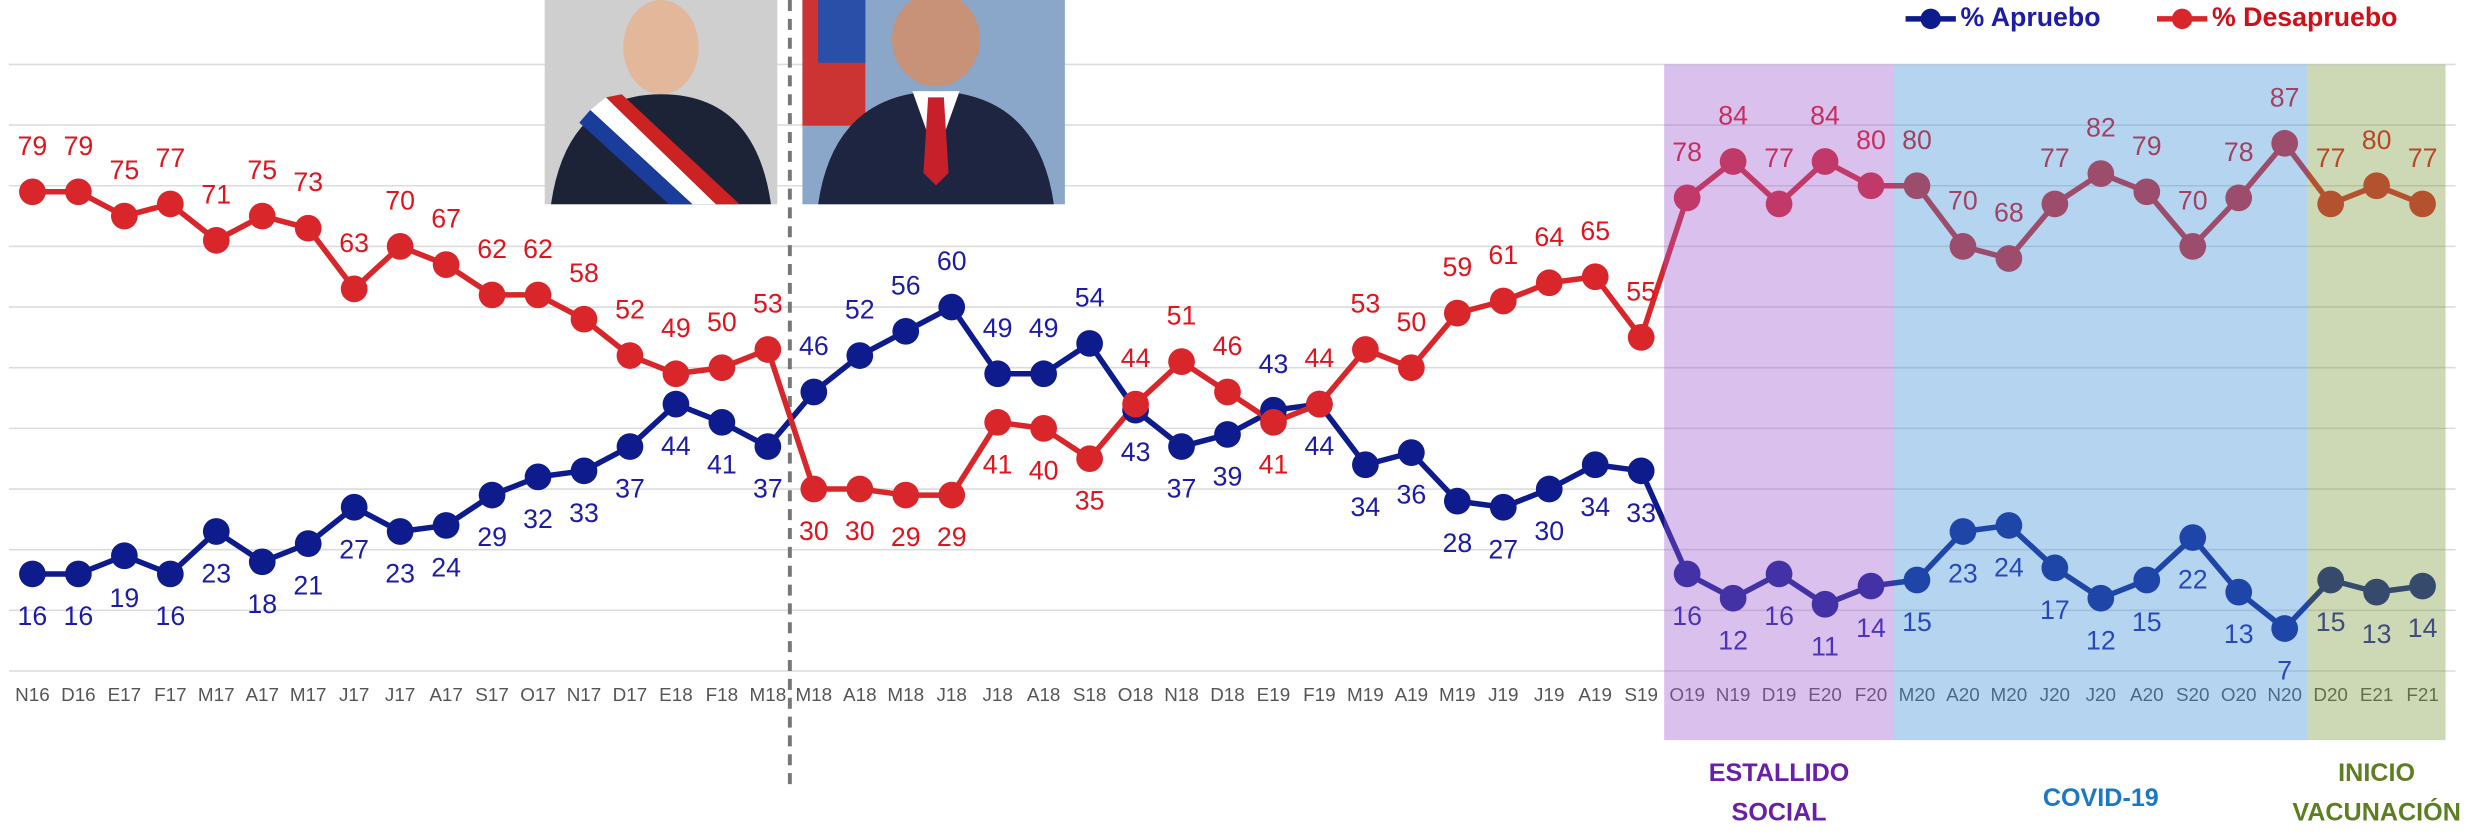 The width and height of the screenshot is (2466, 836). What do you see at coordinates (1641, 291) in the screenshot?
I see `data-label: 55` at bounding box center [1641, 291].